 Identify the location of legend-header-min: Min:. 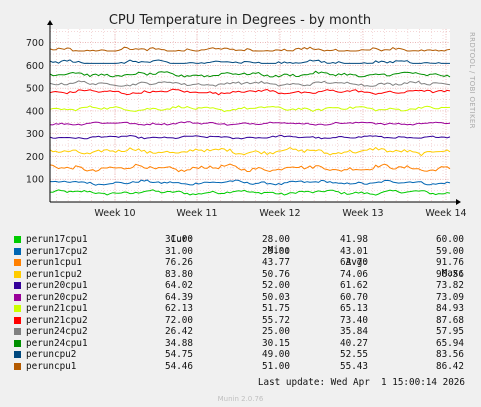
(278, 250).